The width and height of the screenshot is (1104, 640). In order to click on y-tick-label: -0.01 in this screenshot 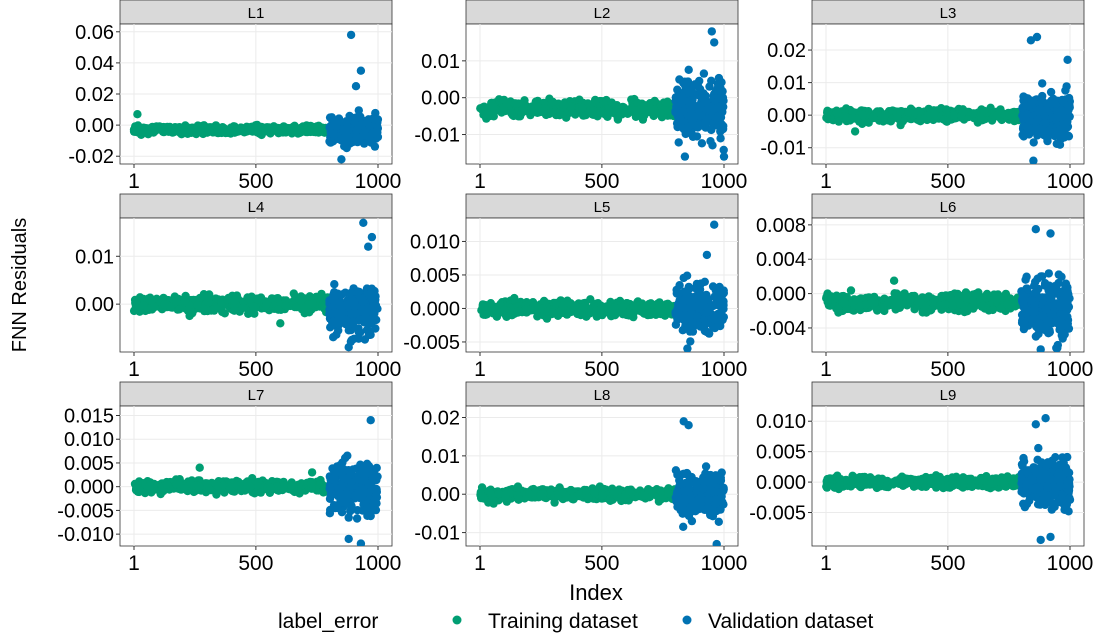, I will do `click(437, 534)`.